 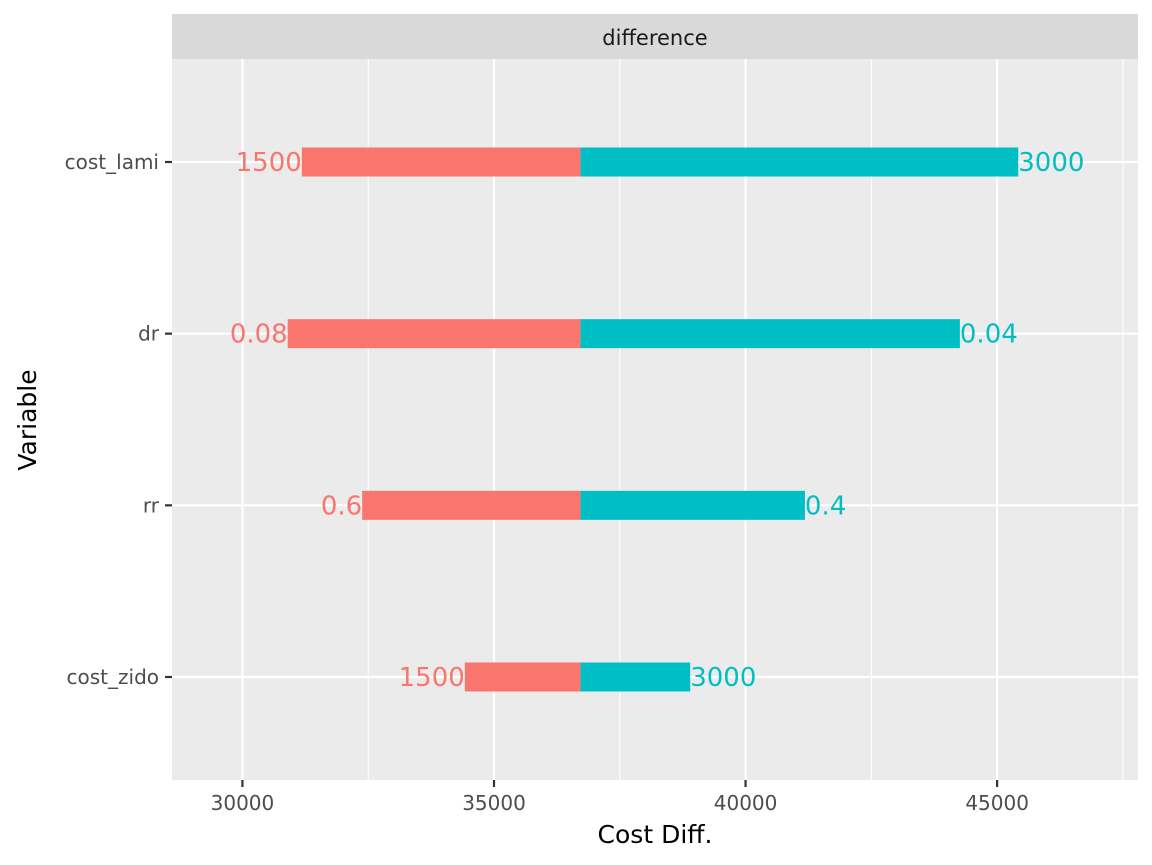 What do you see at coordinates (149, 334) in the screenshot?
I see `y-tick-label: dr` at bounding box center [149, 334].